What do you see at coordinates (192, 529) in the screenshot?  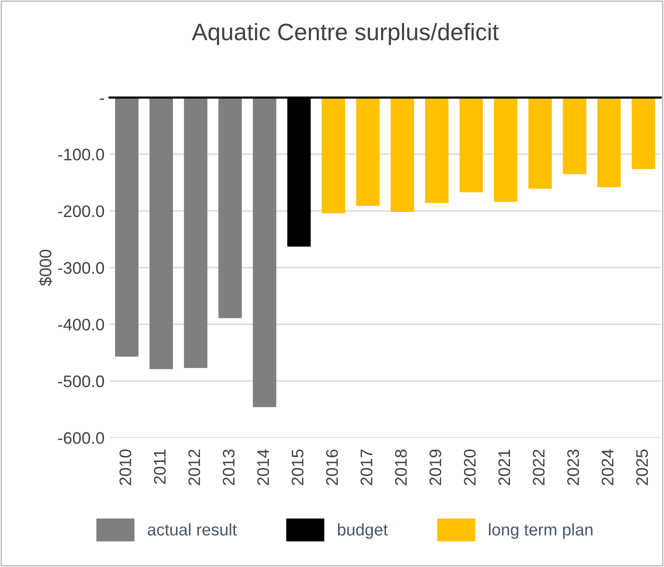 I see `legend-label: actual result` at bounding box center [192, 529].